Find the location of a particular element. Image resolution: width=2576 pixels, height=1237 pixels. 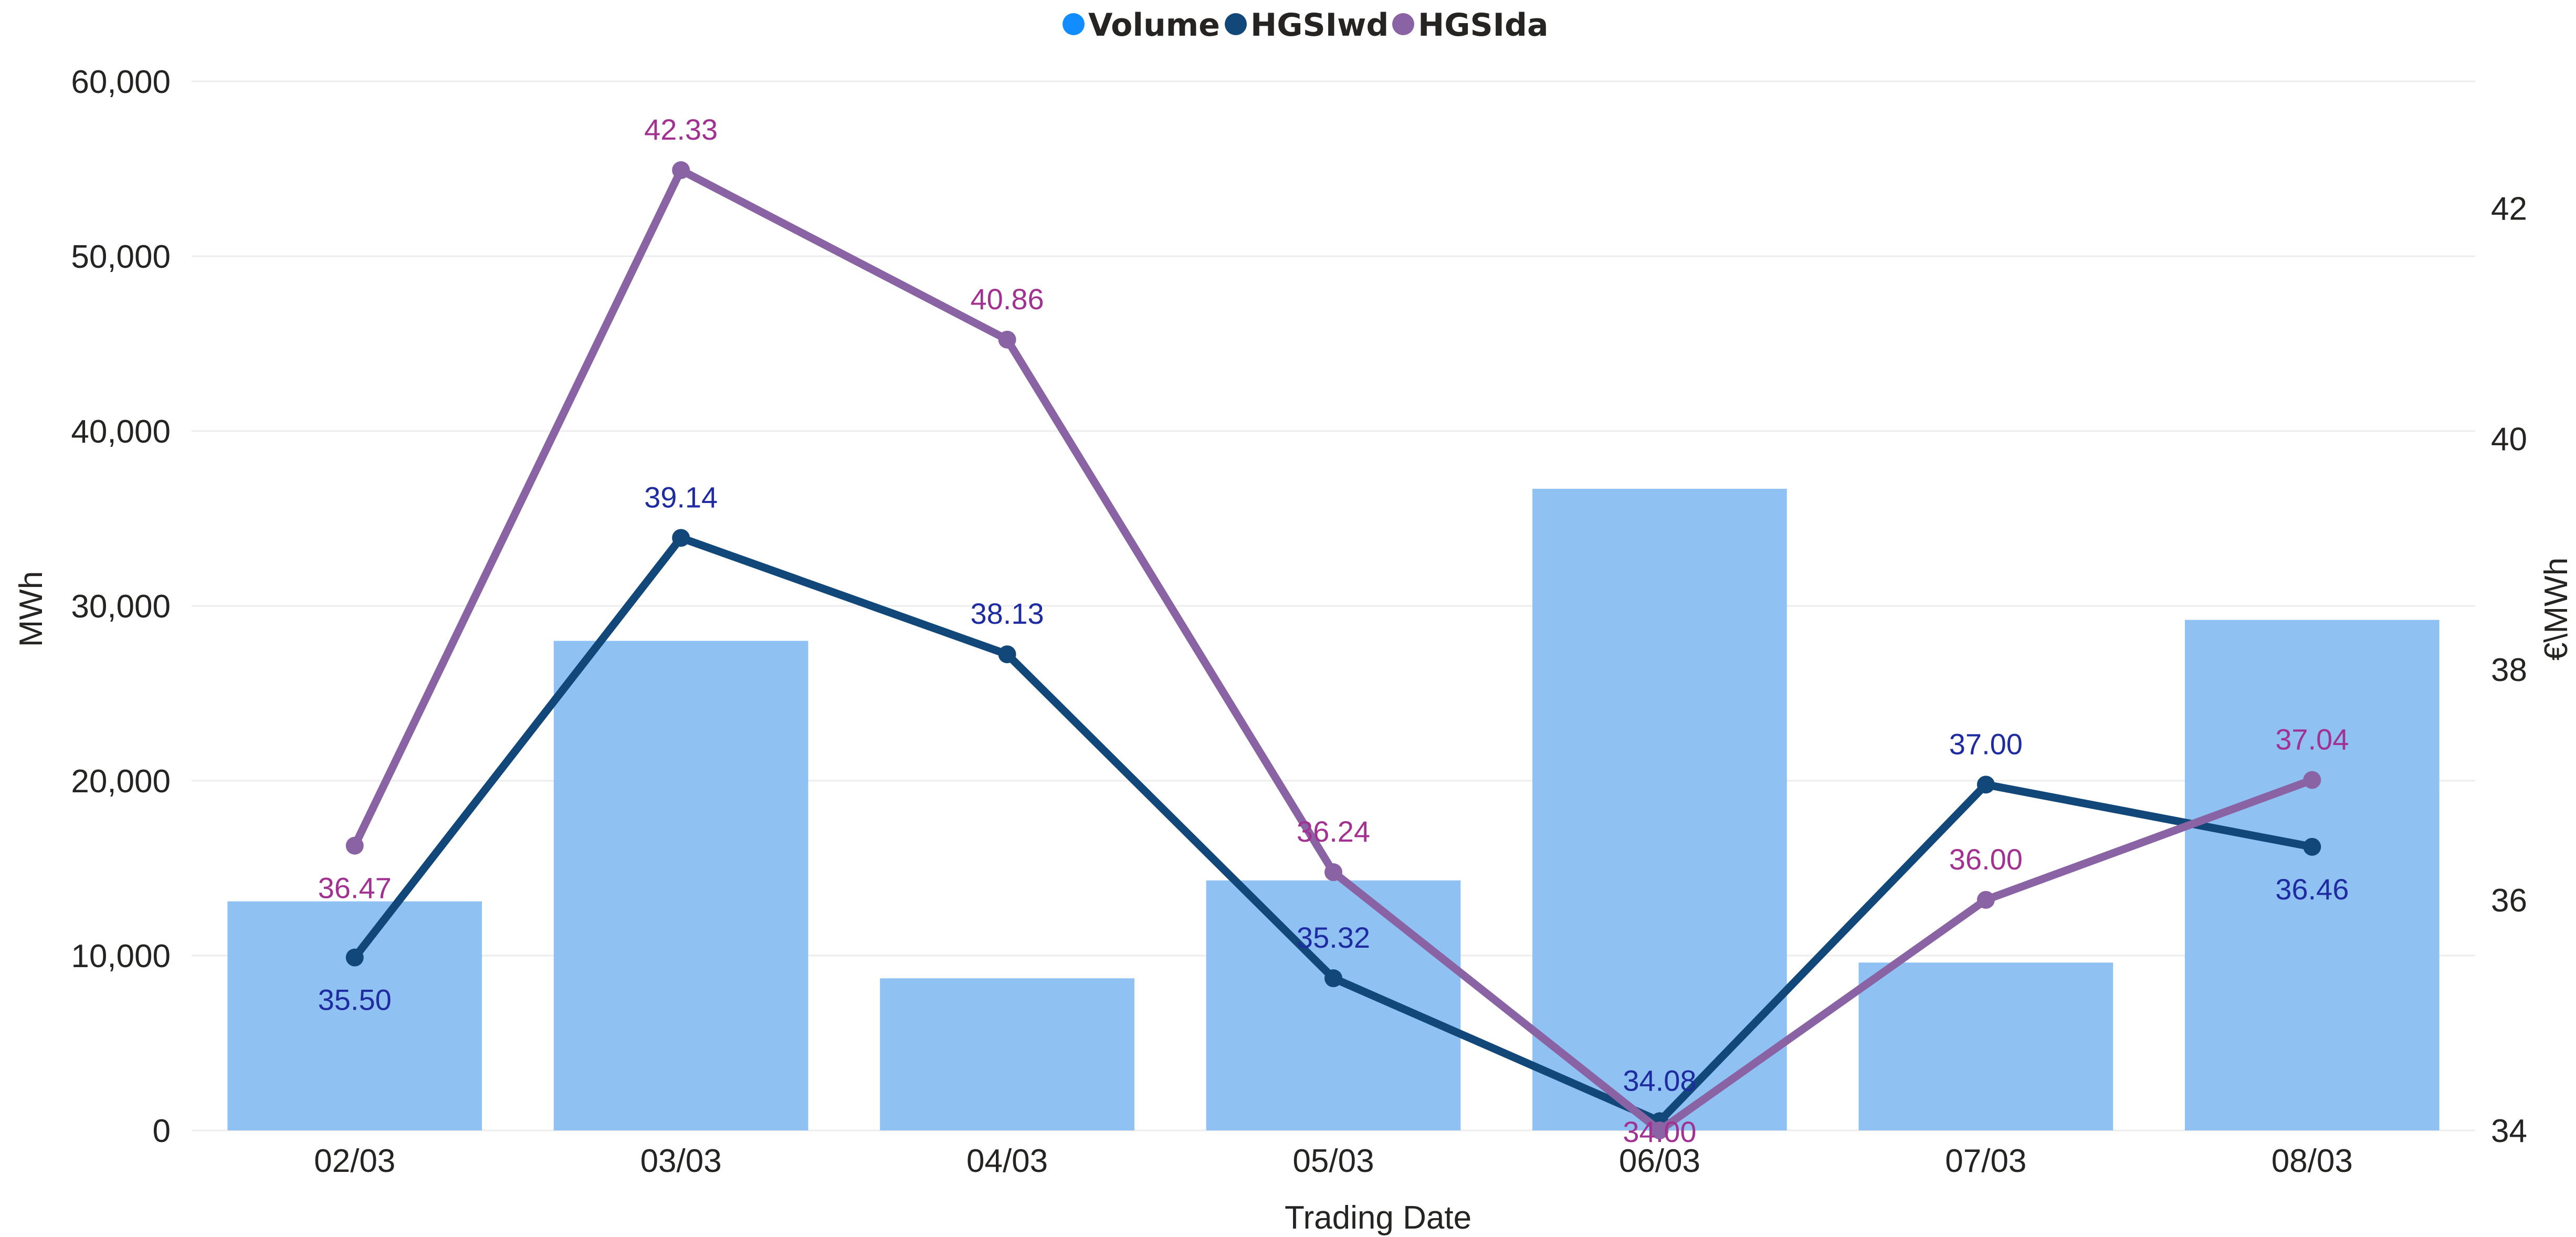

data-label-hgsiwd: 39.14 is located at coordinates (681, 497).